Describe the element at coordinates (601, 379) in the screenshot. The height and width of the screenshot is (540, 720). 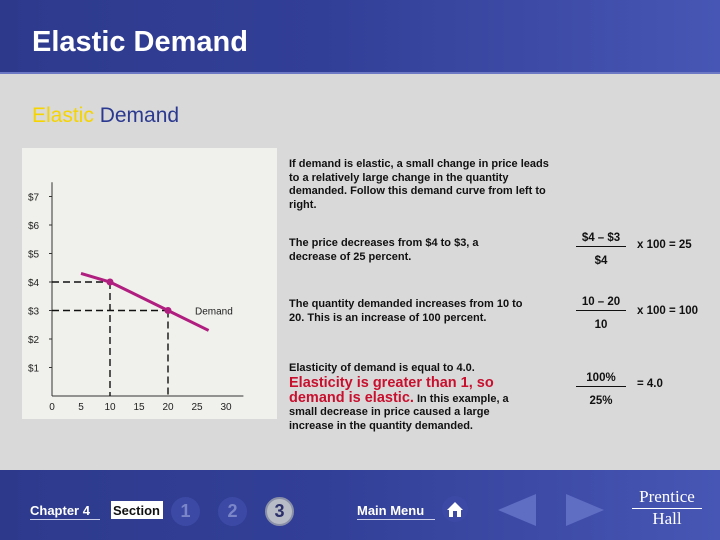
I see `elasticity-fraction-numerator: 100%` at that location.